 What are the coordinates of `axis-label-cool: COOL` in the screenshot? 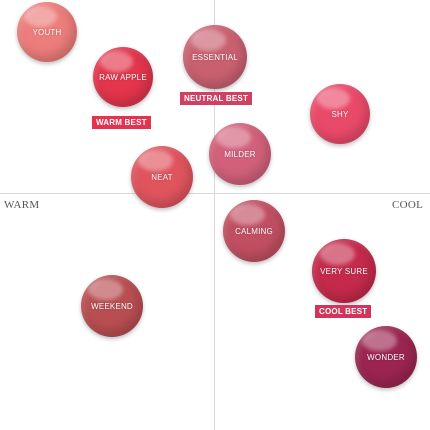 It's located at (408, 205).